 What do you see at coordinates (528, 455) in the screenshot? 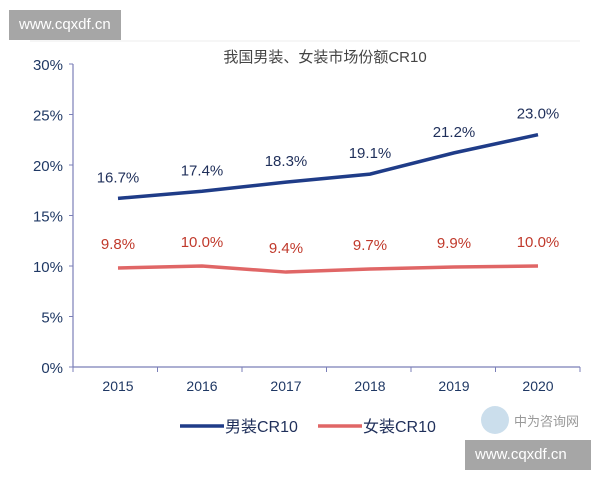
I see `watermark-bottom: www.cqxdf.cn` at bounding box center [528, 455].